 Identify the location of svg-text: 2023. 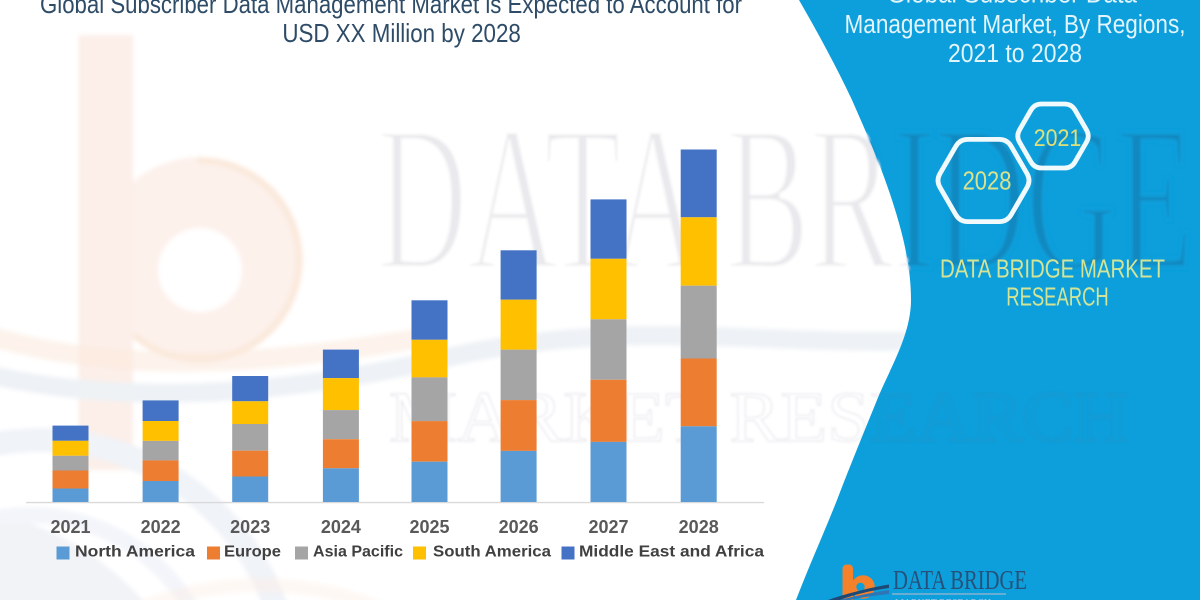
(250, 527).